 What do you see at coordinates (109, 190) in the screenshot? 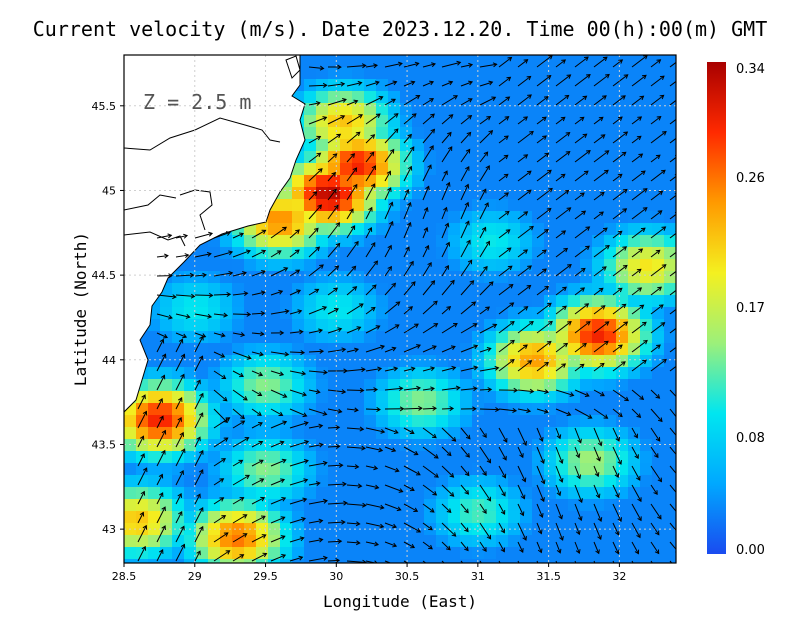
I see `y-tick-label: 45` at bounding box center [109, 190].